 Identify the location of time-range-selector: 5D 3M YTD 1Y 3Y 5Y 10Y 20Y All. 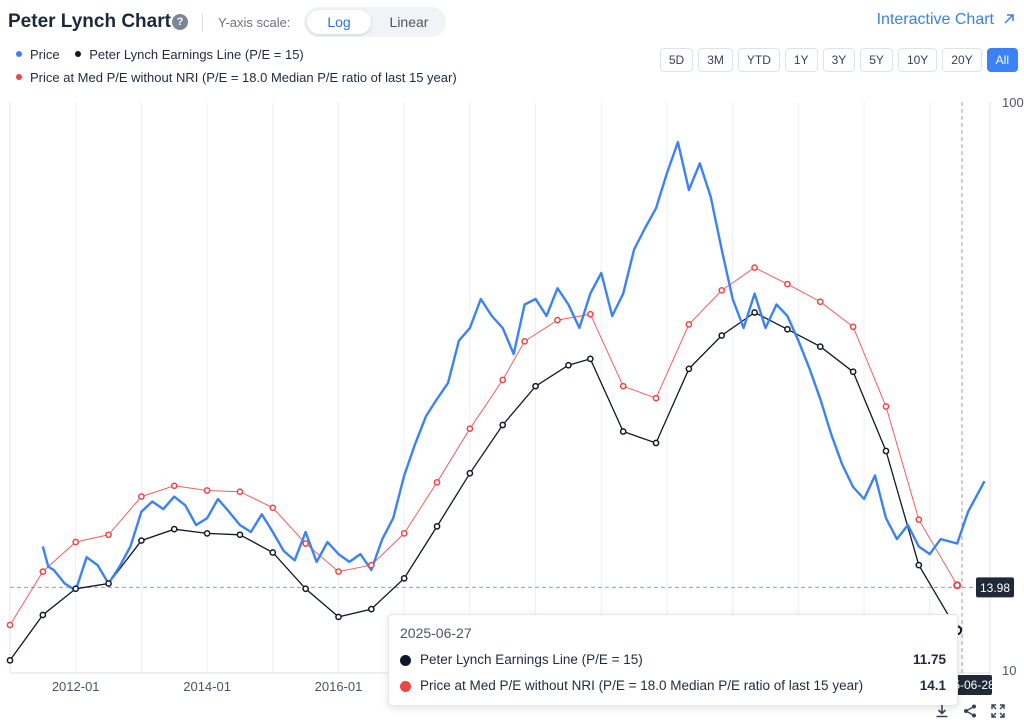
(838, 60).